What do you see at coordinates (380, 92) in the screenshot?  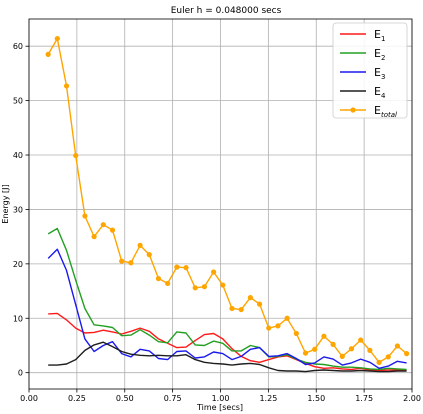 I see `legend-label-e-4: E4` at bounding box center [380, 92].